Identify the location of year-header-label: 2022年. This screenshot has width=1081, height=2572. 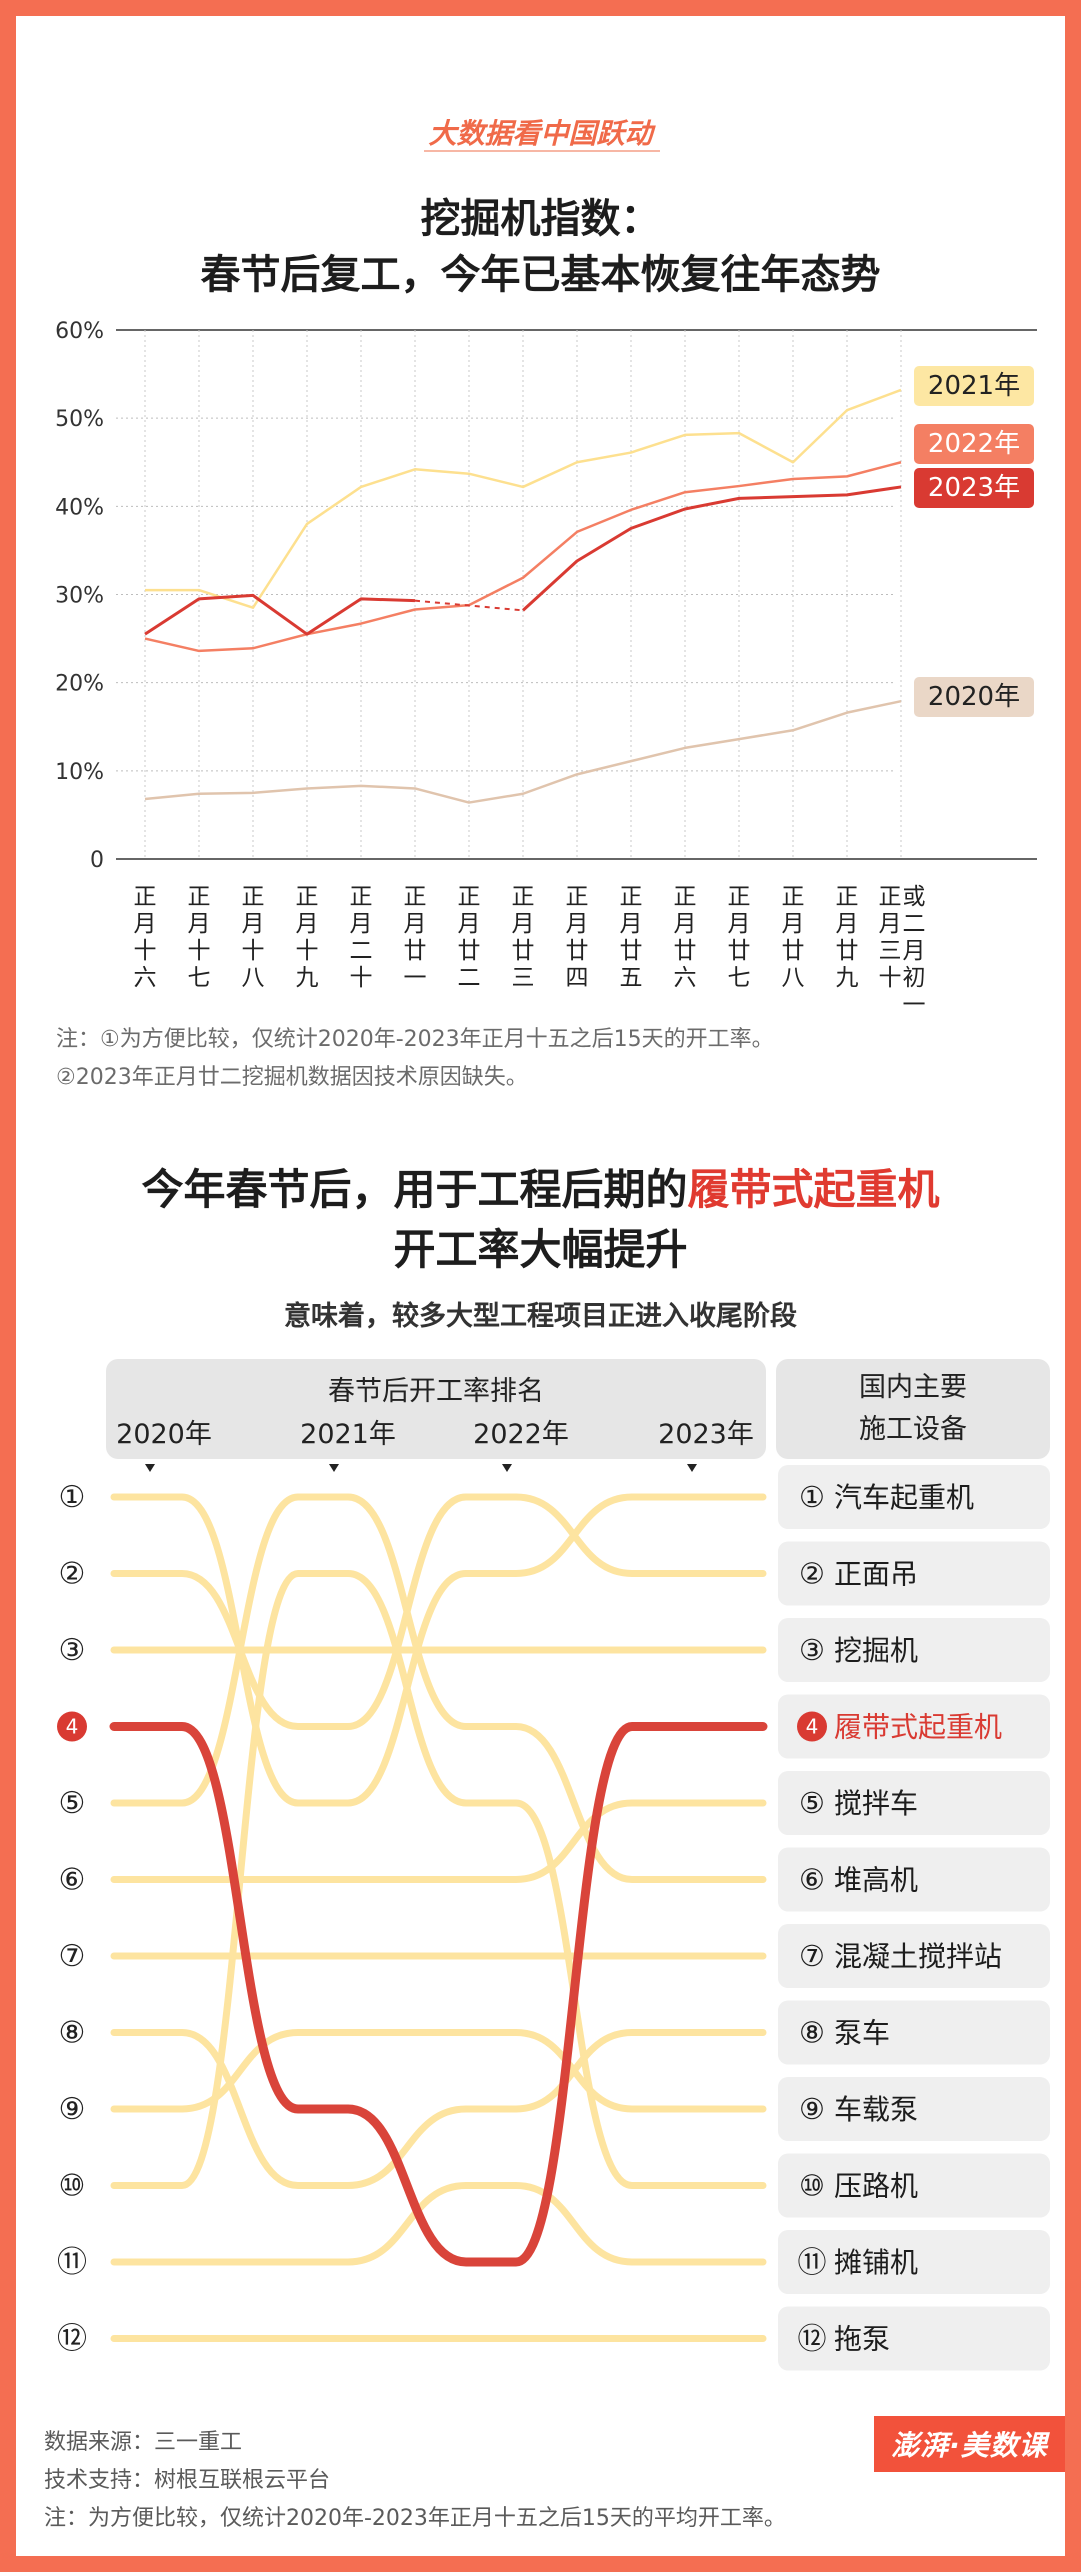
(521, 1434).